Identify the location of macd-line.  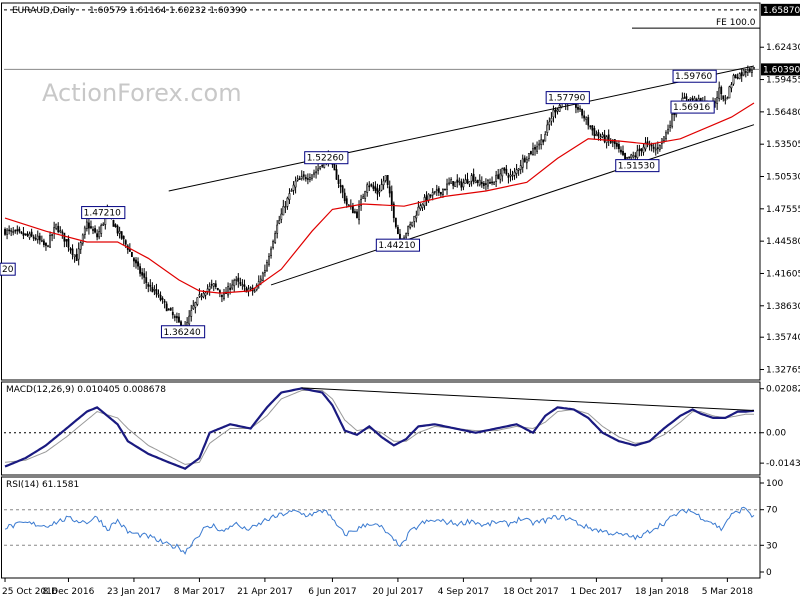
(379, 428).